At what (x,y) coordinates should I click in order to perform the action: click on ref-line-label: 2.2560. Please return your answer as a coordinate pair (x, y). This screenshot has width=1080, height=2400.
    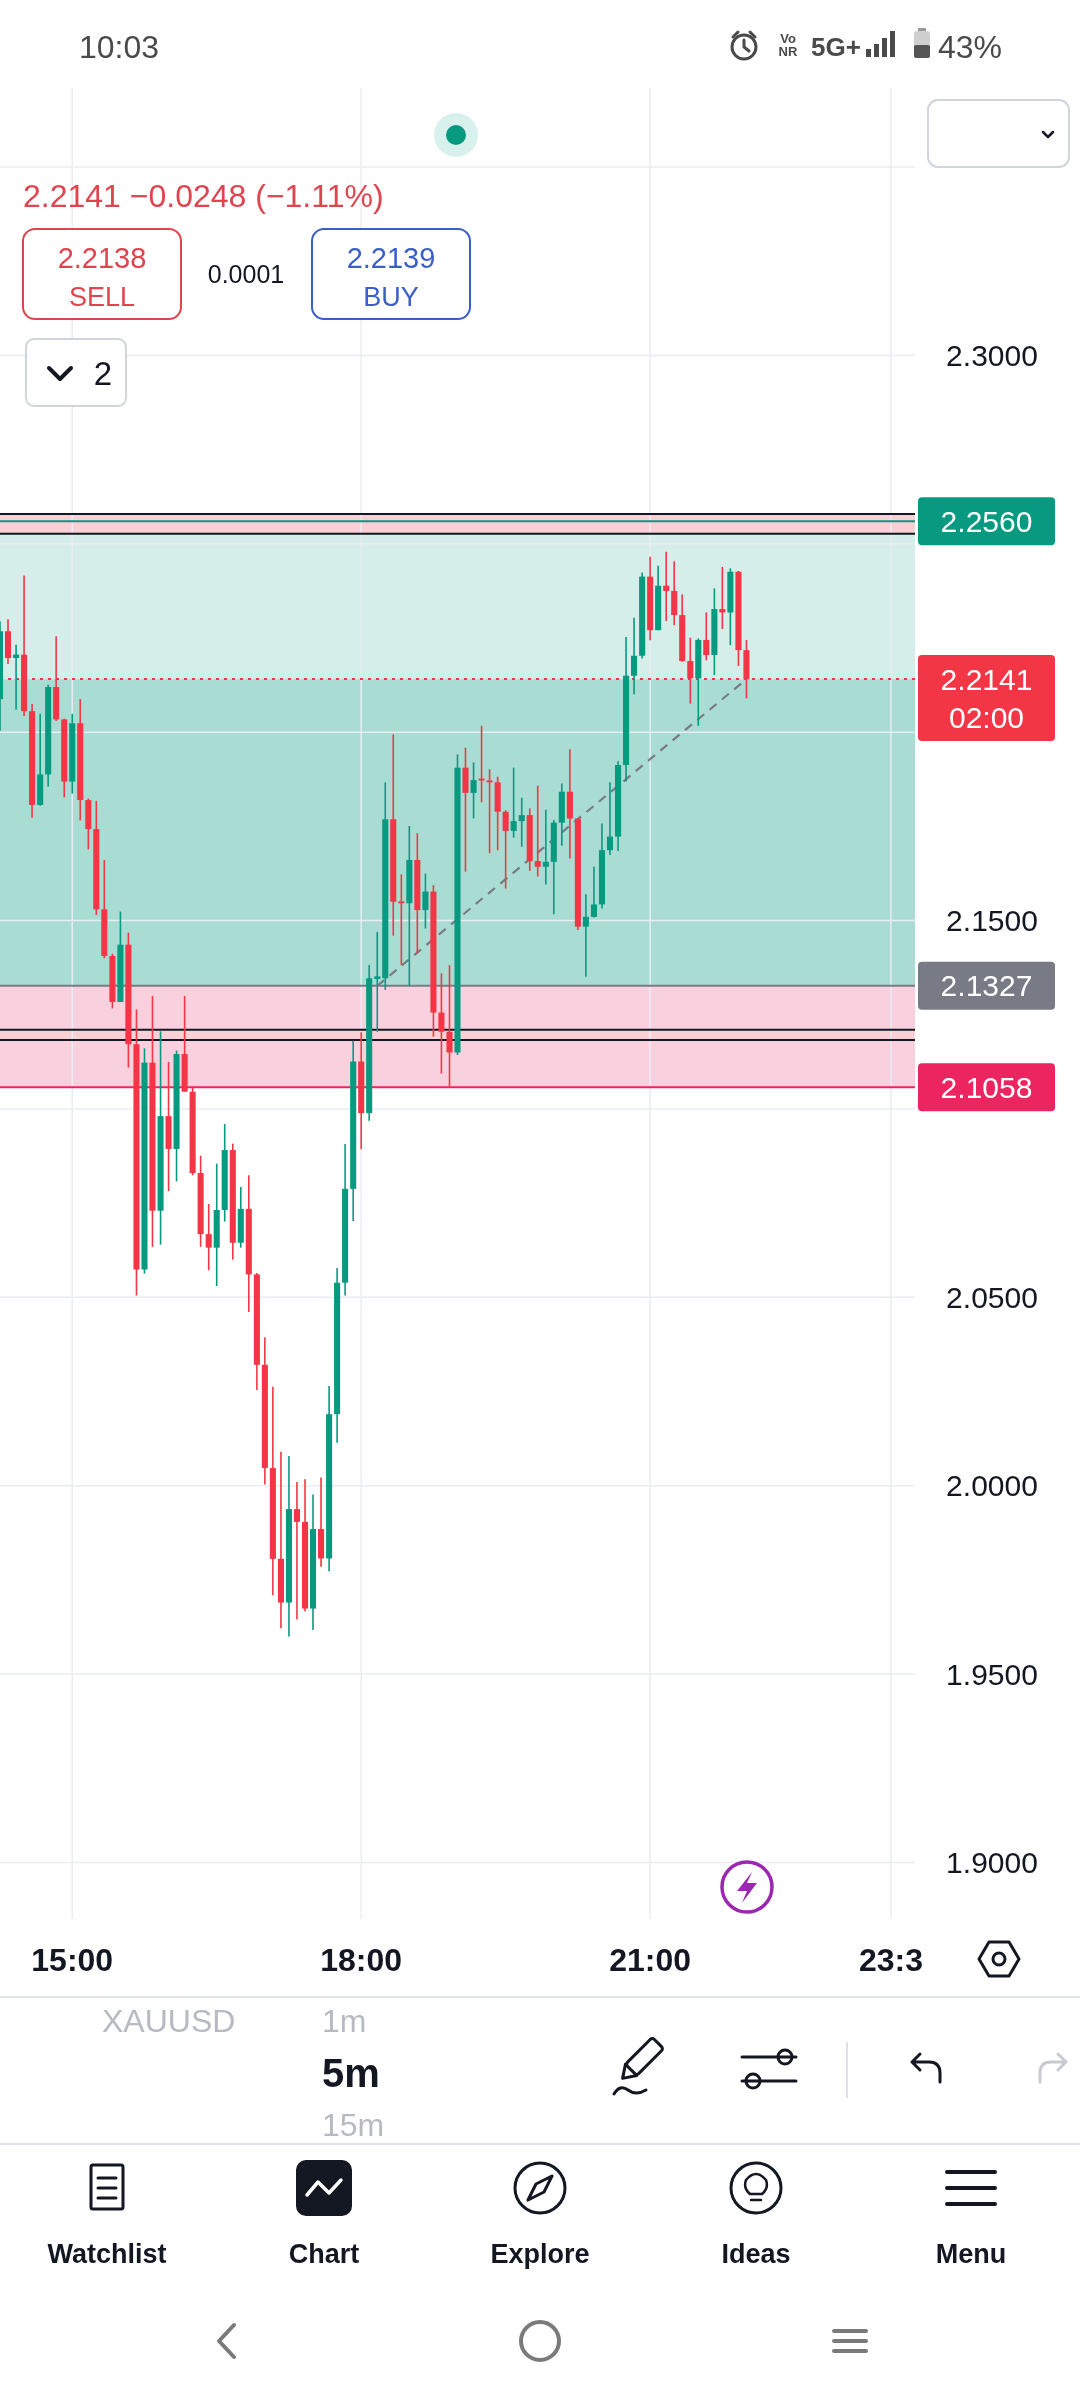
    Looking at the image, I should click on (986, 521).